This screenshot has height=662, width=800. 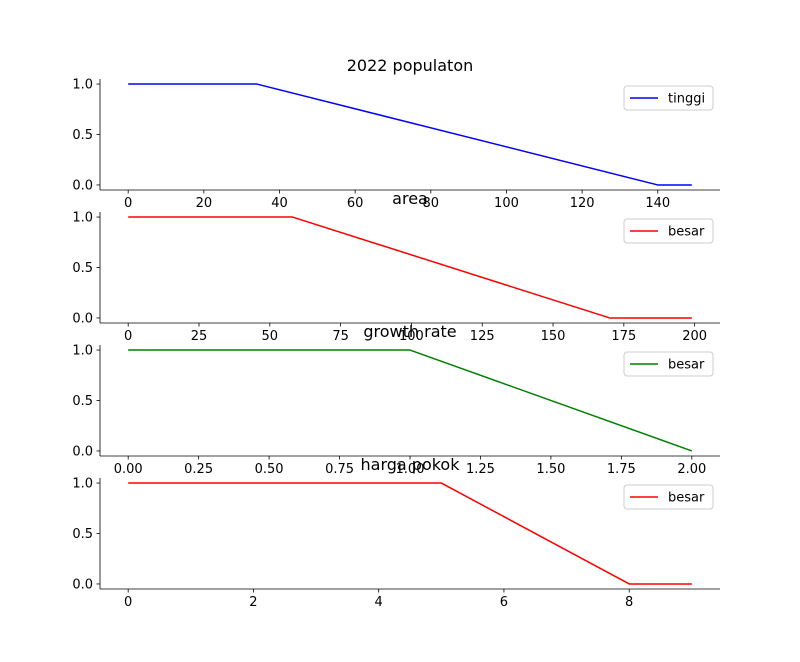 What do you see at coordinates (270, 336) in the screenshot?
I see `x-tick-label: 50` at bounding box center [270, 336].